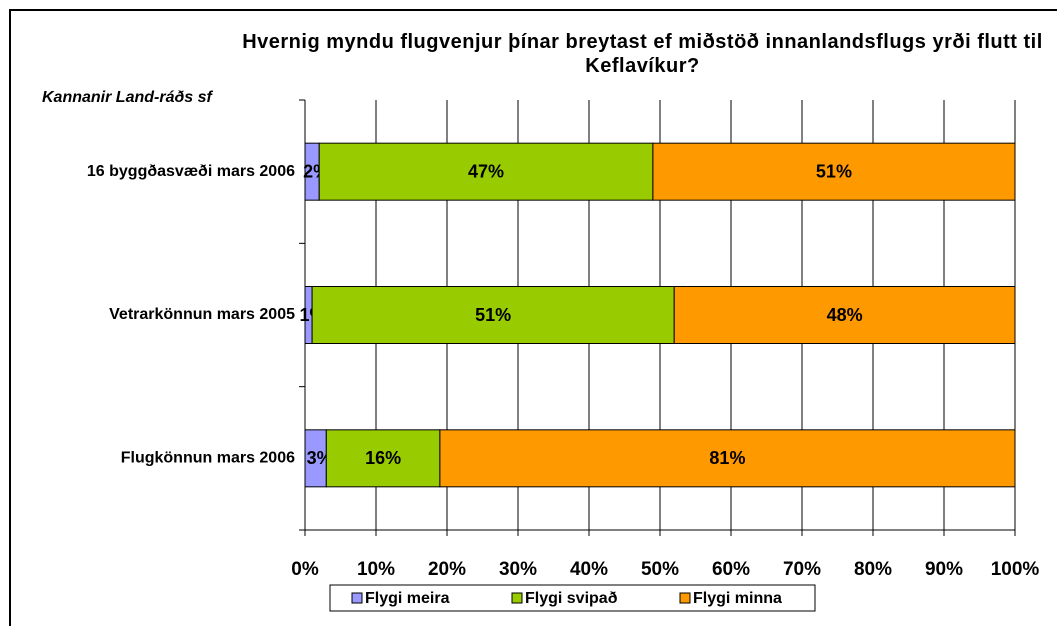  Describe the element at coordinates (589, 569) in the screenshot. I see `x-tick-label: 40%` at that location.